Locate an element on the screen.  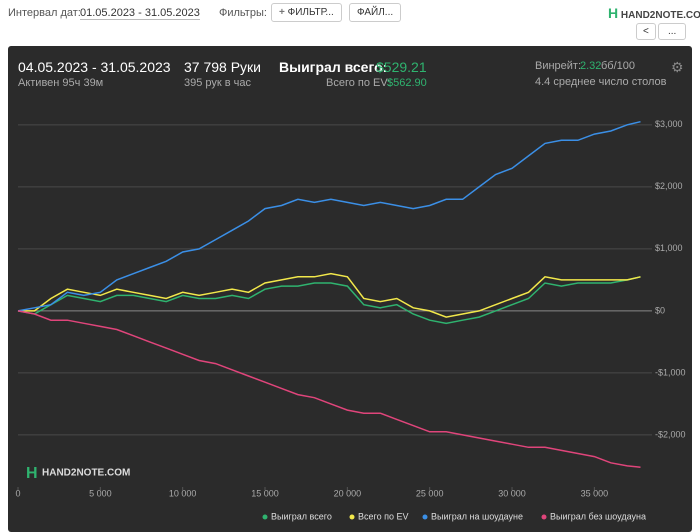
filters-label: Фильтры: is located at coordinates (243, 13).